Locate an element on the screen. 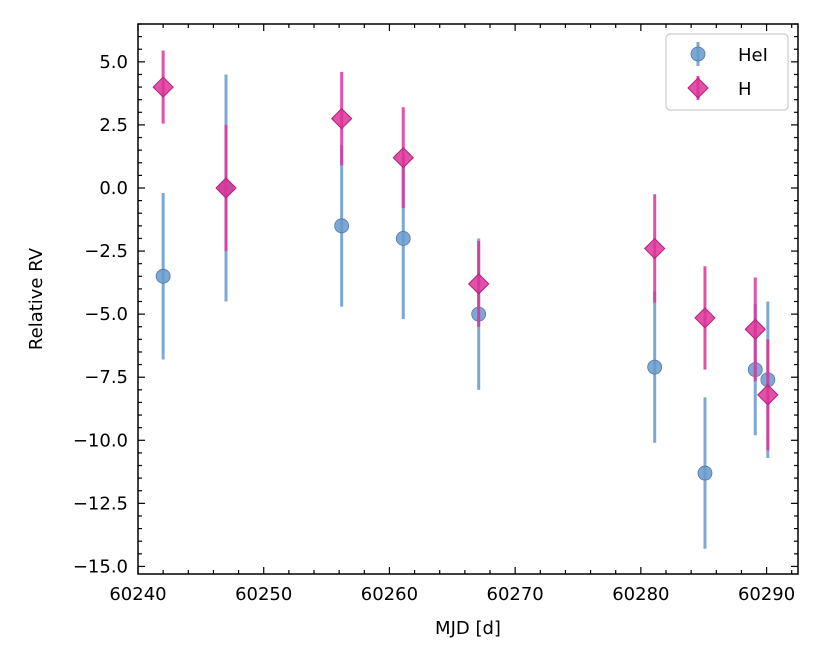  y-axis-label: Relative RV is located at coordinates (36, 298).